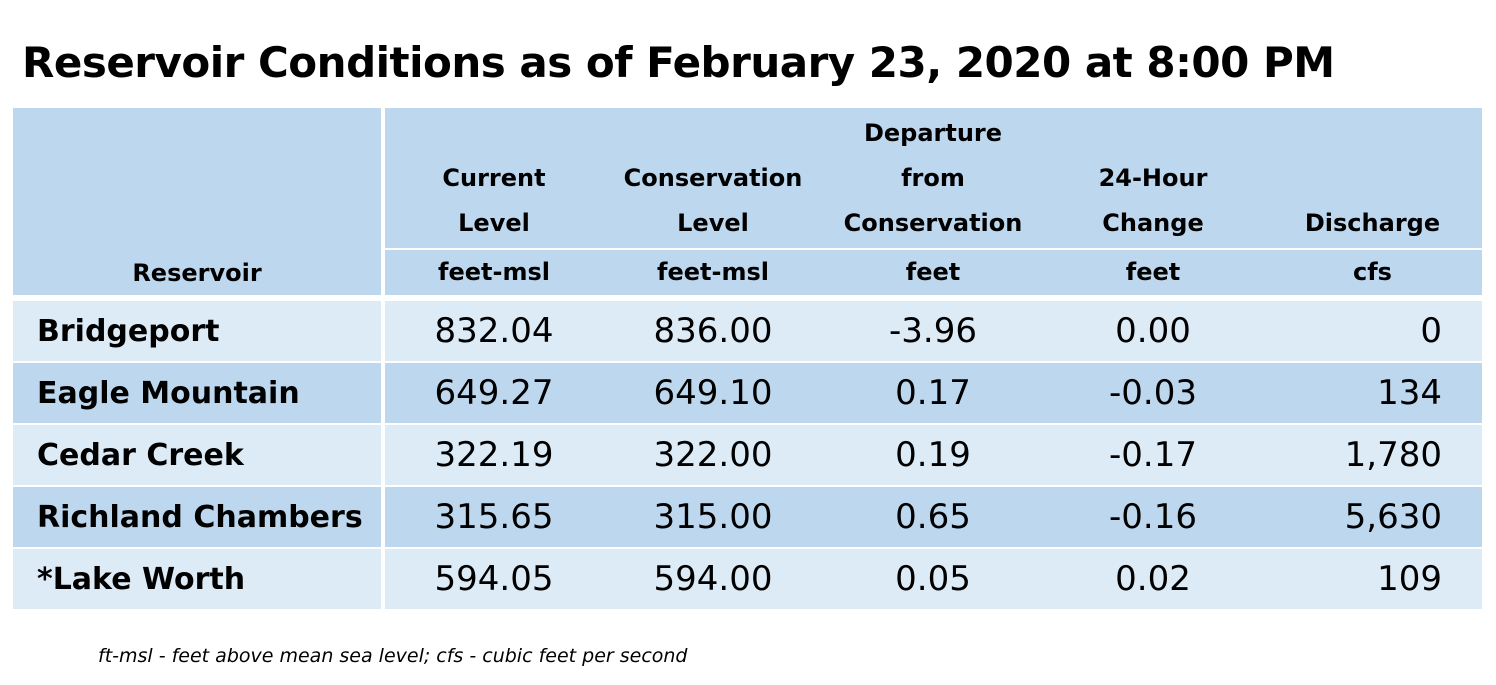  What do you see at coordinates (933, 331) in the screenshot?
I see `departure-value: -3.96` at bounding box center [933, 331].